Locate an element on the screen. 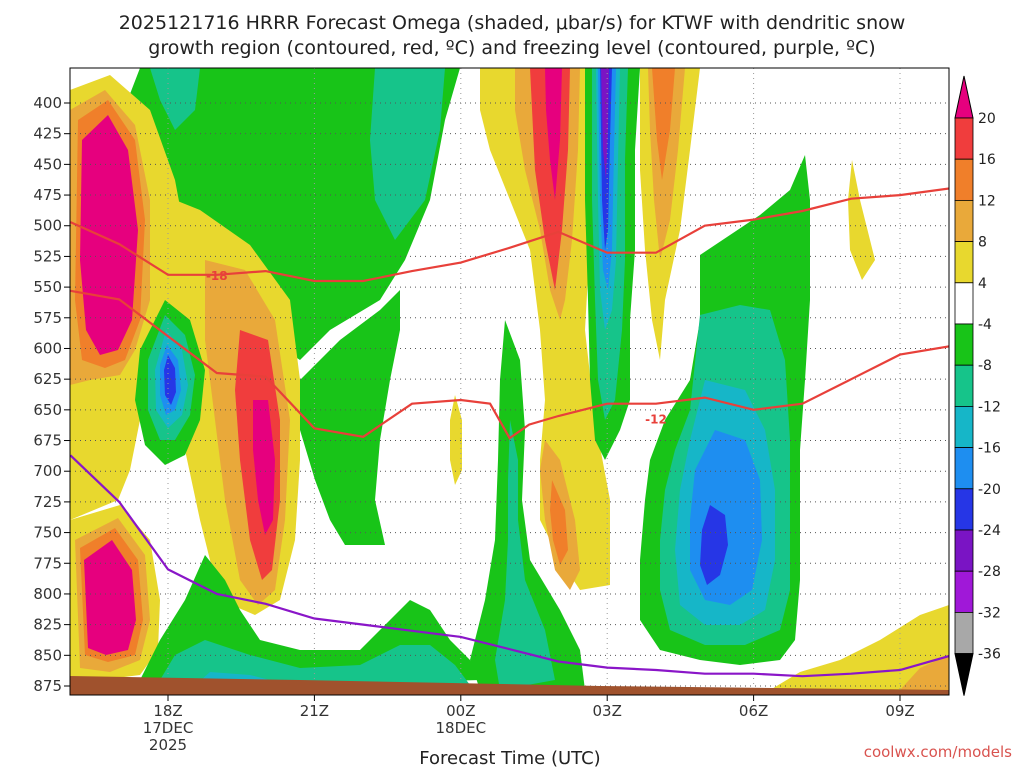 Image resolution: width=1024 pixels, height=768 pixels. y-tick-label: 525 is located at coordinates (47, 256).